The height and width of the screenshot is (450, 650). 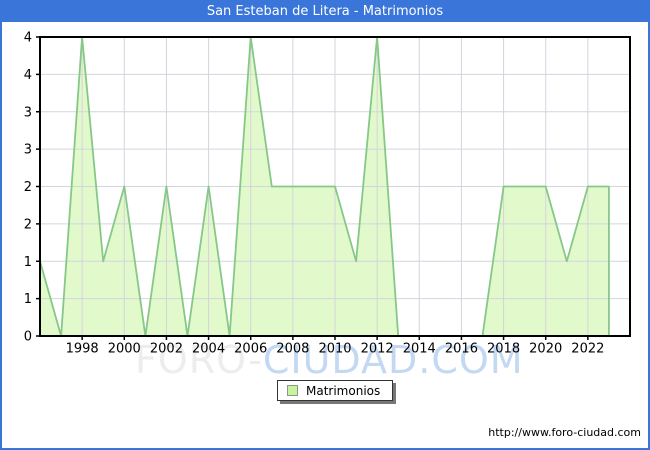 What do you see at coordinates (377, 349) in the screenshot?
I see `x-tick-label: 2012` at bounding box center [377, 349].